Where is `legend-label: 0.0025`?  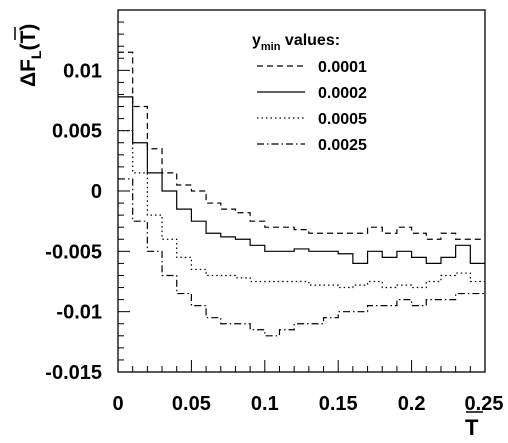 legend-label: 0.0025 is located at coordinates (342, 145).